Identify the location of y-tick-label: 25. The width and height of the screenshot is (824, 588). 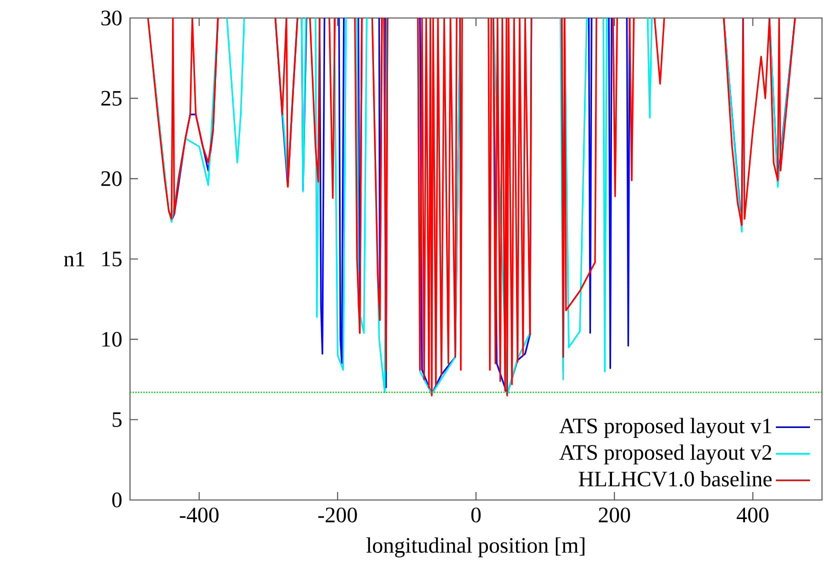
(111, 98).